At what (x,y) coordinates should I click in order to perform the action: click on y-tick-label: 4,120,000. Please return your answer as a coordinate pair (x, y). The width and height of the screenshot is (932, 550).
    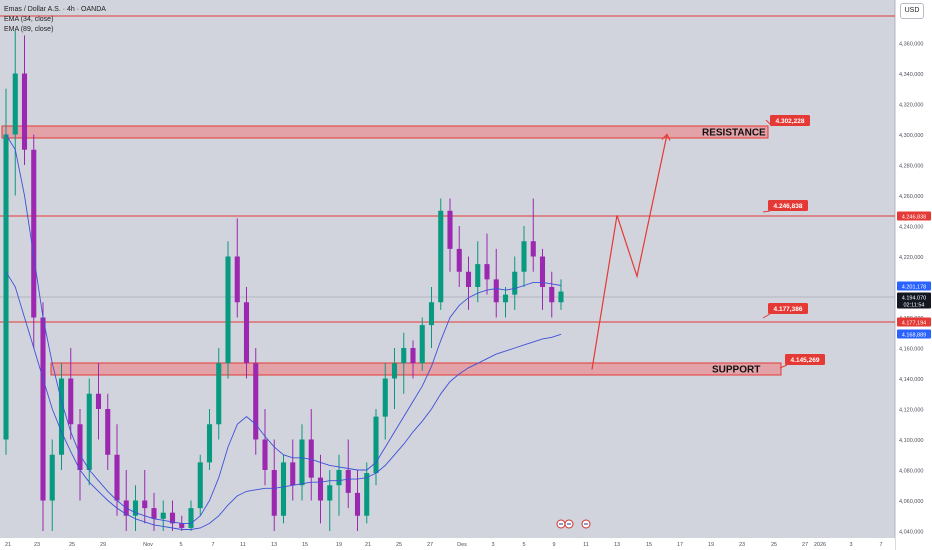
    Looking at the image, I should click on (911, 411).